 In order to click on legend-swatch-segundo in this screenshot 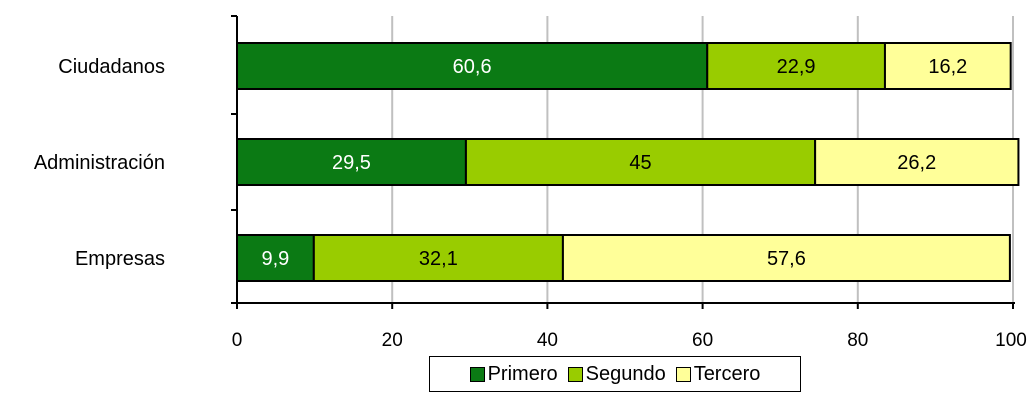, I will do `click(575, 374)`.